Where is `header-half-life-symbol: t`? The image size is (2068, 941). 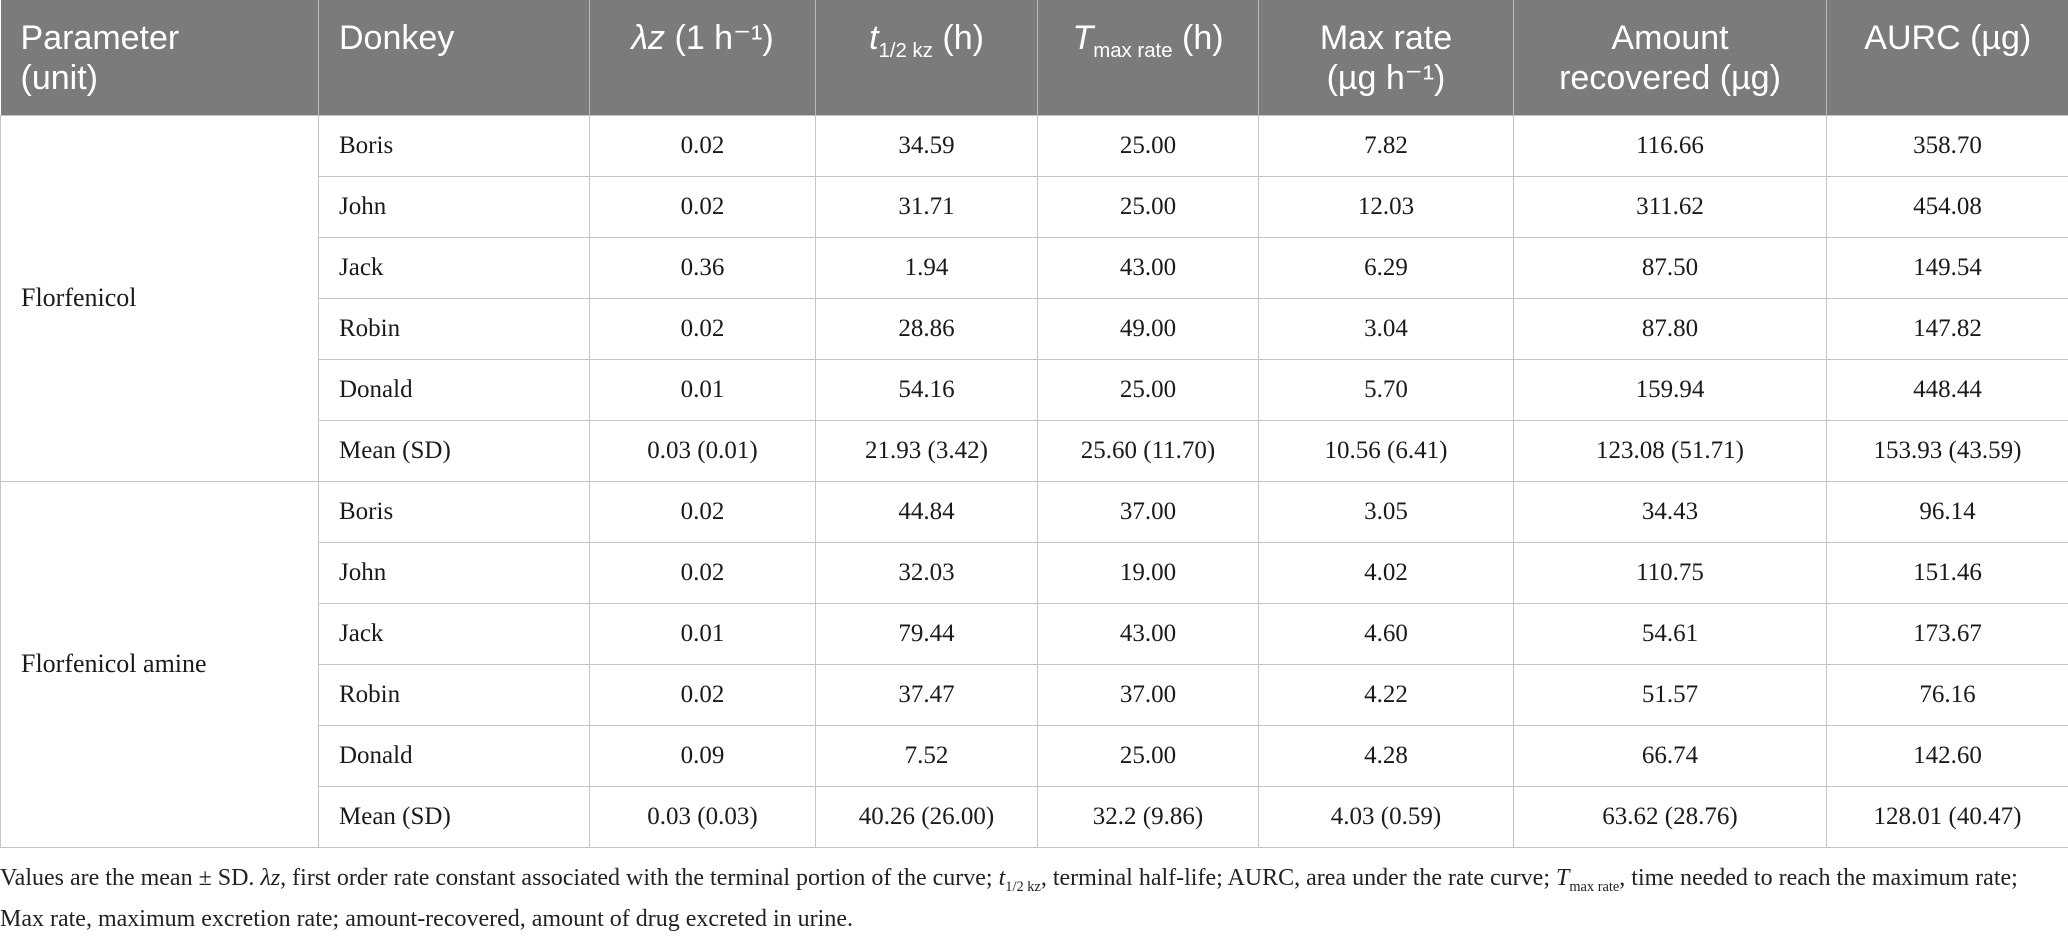
header-half-life-symbol: t is located at coordinates (874, 38).